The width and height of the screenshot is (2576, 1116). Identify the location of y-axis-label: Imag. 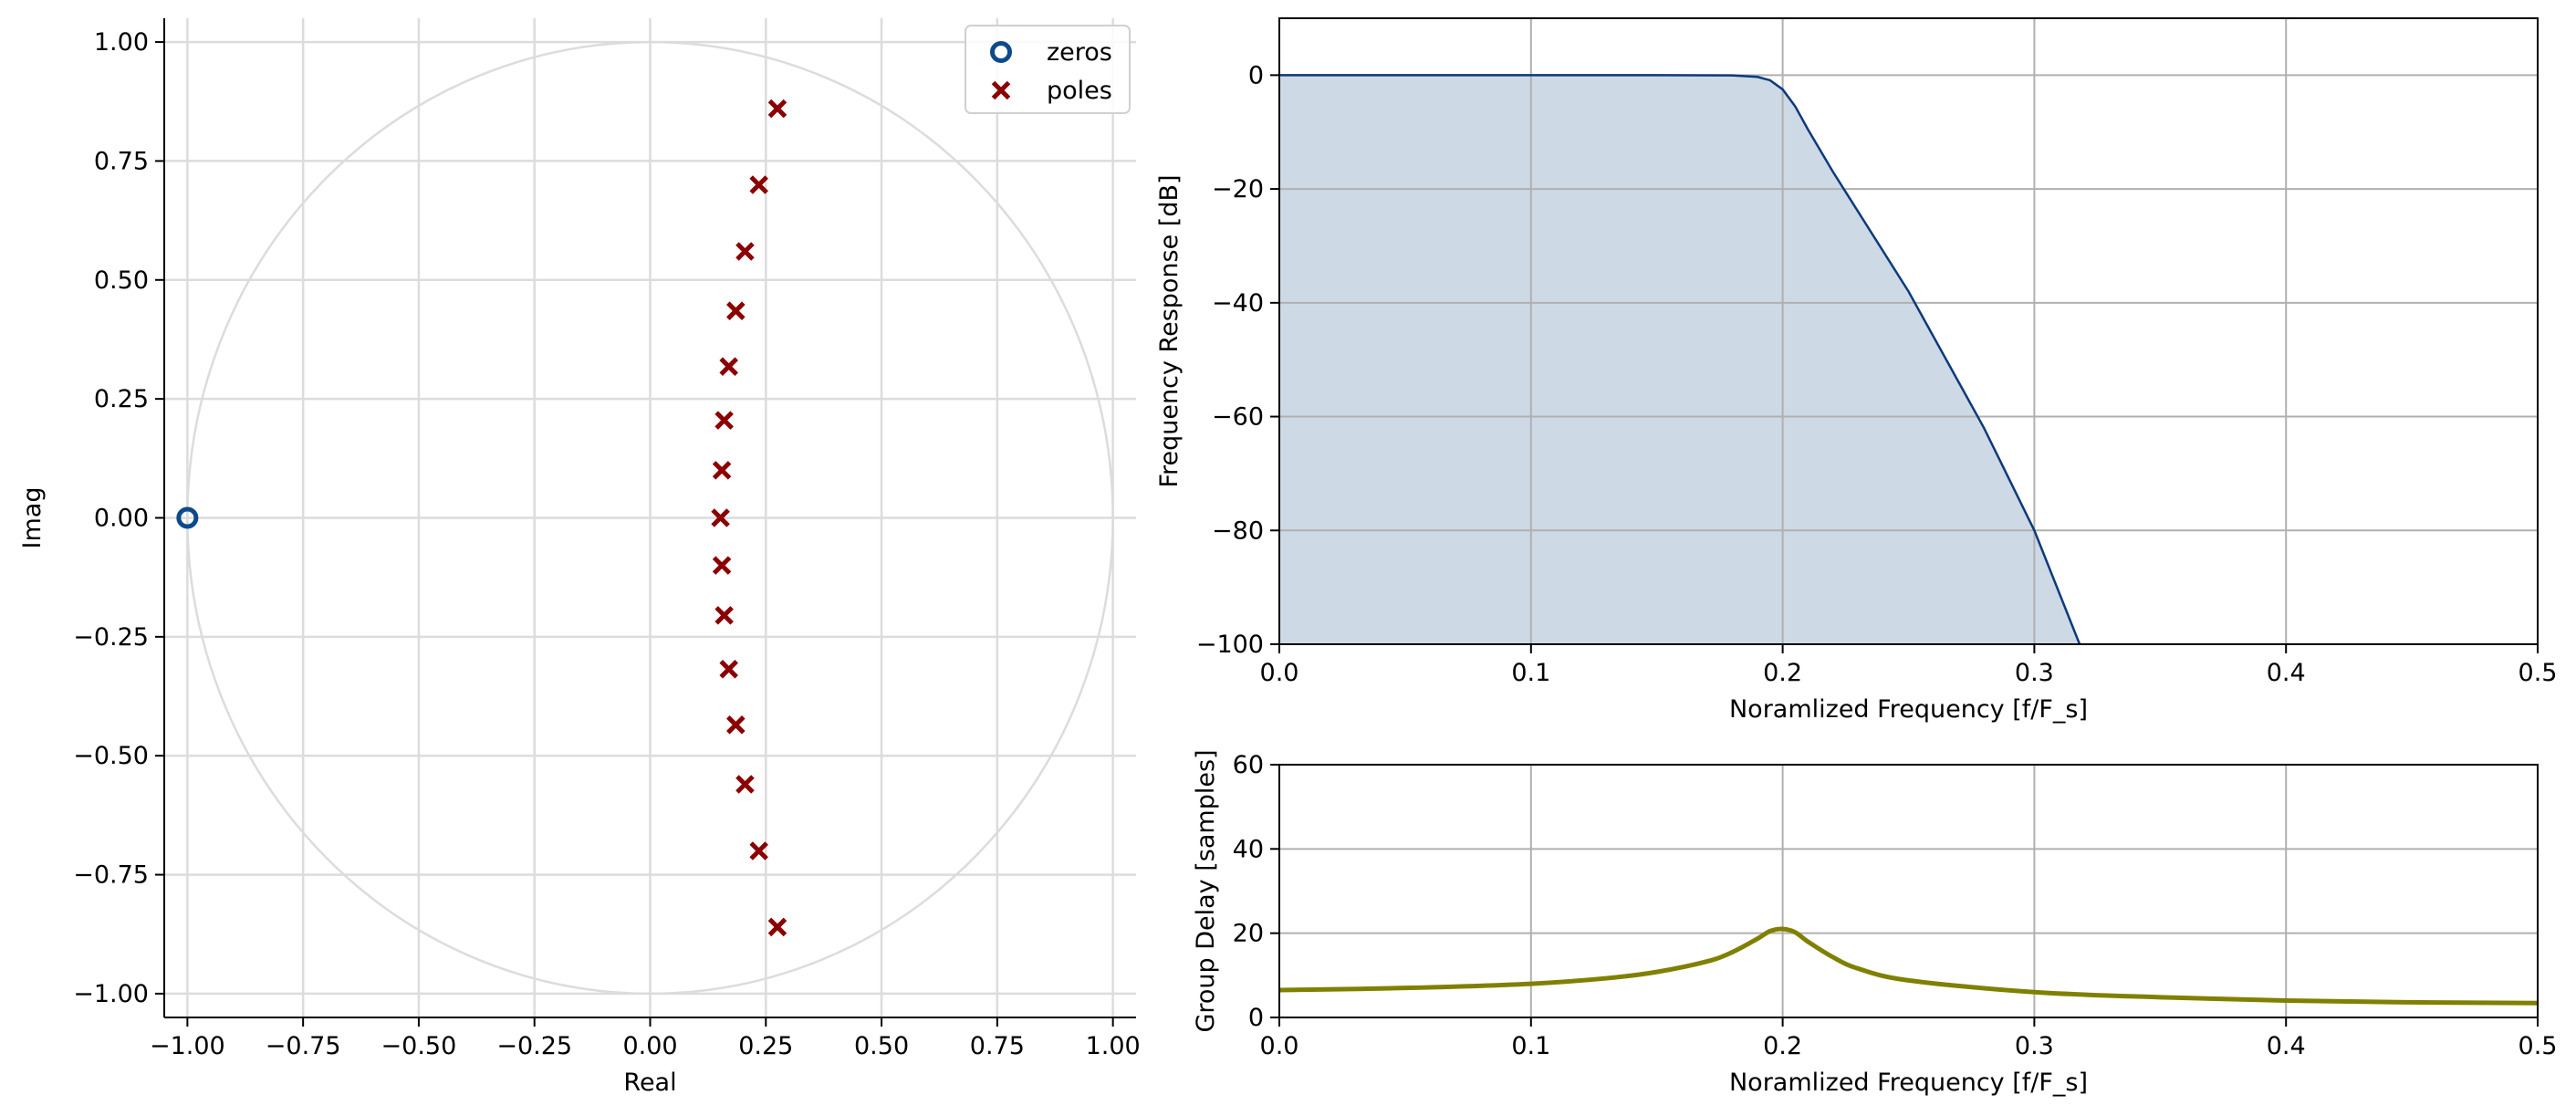
(32, 518).